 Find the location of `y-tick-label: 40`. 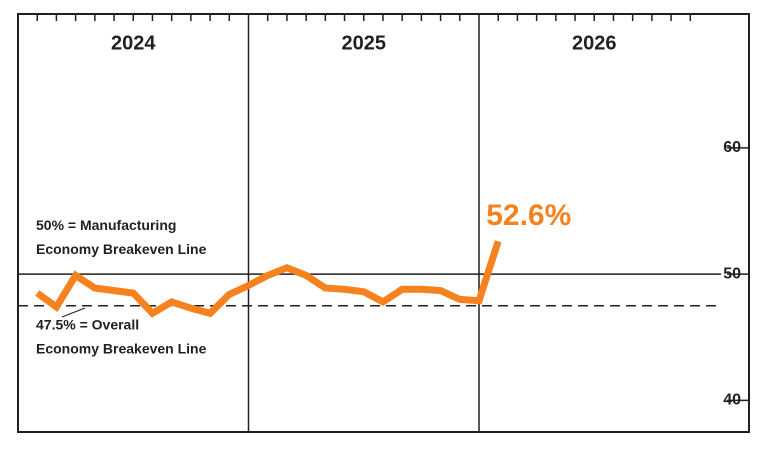

y-tick-label: 40 is located at coordinates (732, 400).